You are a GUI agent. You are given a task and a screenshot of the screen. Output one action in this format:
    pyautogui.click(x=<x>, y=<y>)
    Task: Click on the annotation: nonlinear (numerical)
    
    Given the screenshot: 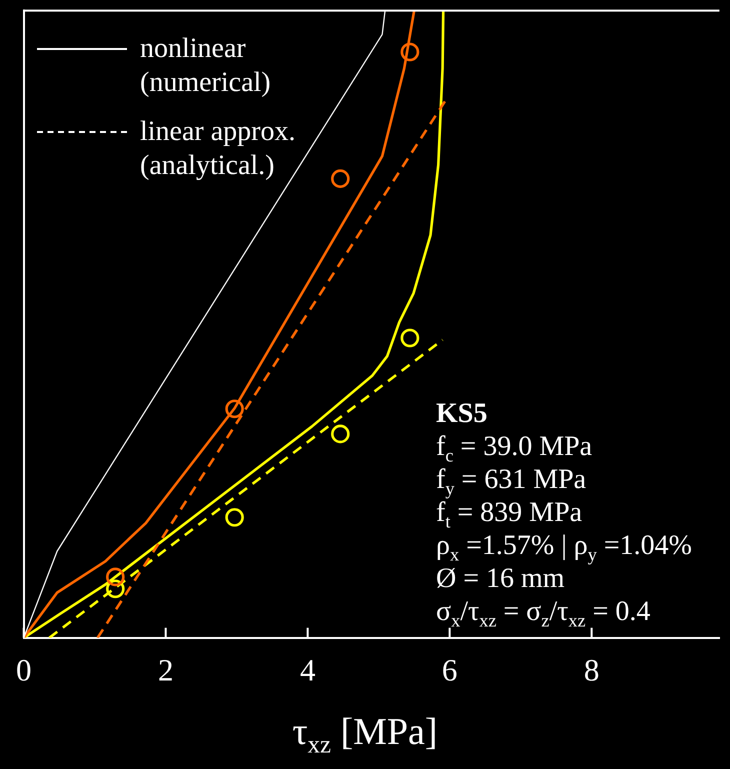 What is the action you would take?
    pyautogui.click(x=205, y=66)
    